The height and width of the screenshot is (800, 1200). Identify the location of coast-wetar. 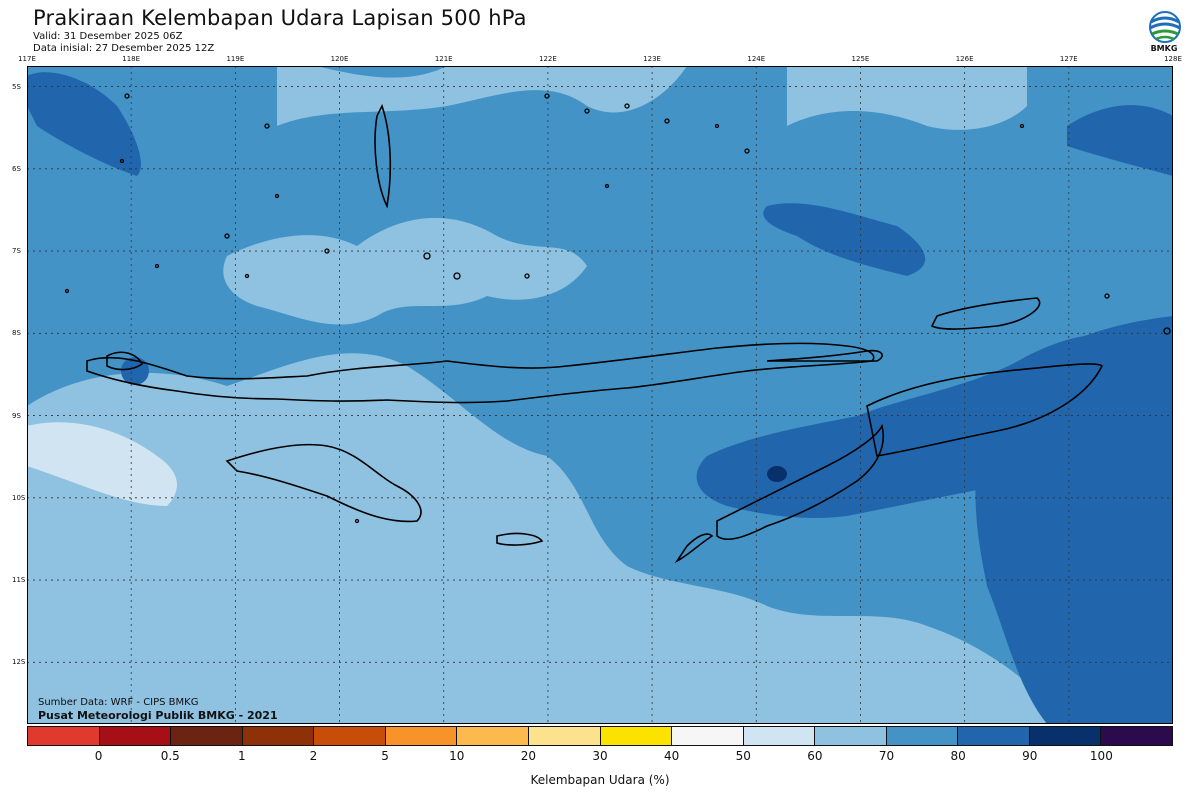
(985, 313).